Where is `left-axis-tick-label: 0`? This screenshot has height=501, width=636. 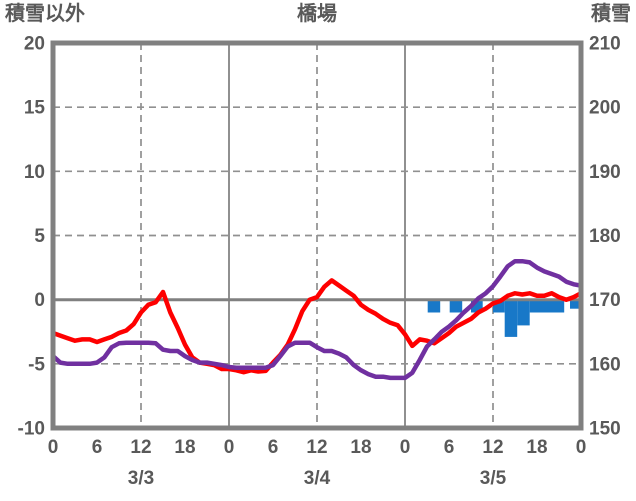
left-axis-tick-label: 0 is located at coordinates (39, 300).